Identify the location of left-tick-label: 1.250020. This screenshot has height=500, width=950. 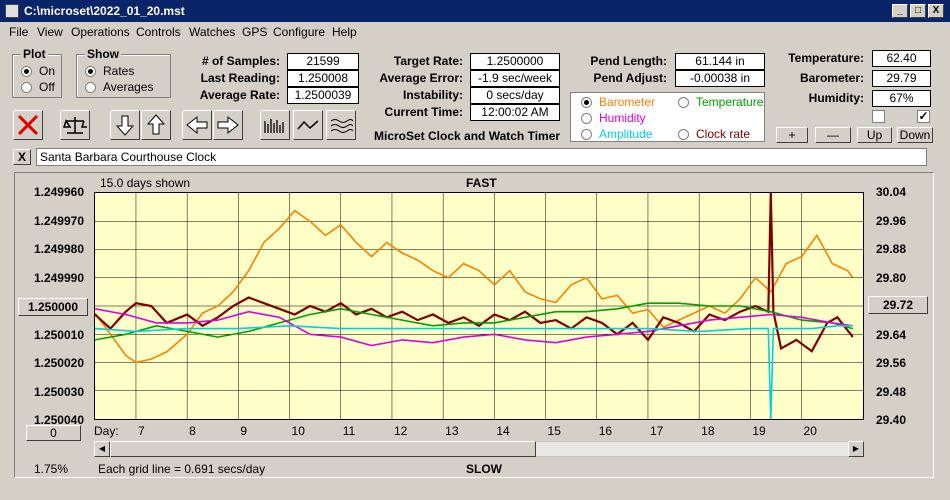
(58, 363).